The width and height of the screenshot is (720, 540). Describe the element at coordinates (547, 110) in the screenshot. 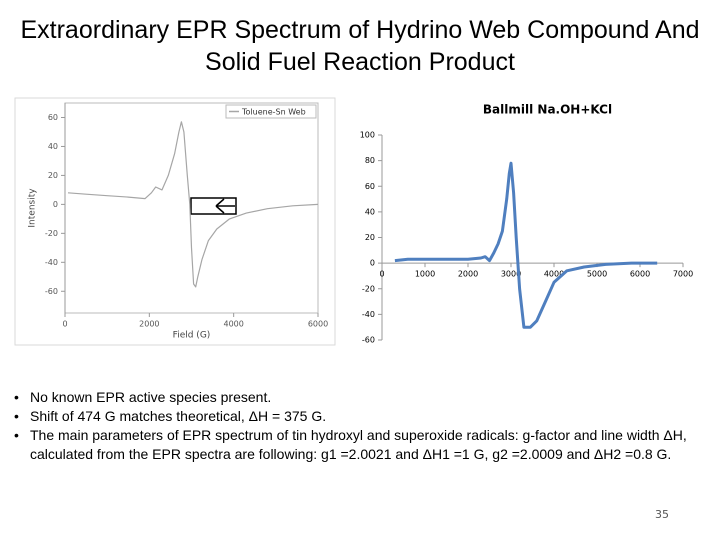

I see `chart-title: Ballmill Na.OH+KCl` at that location.